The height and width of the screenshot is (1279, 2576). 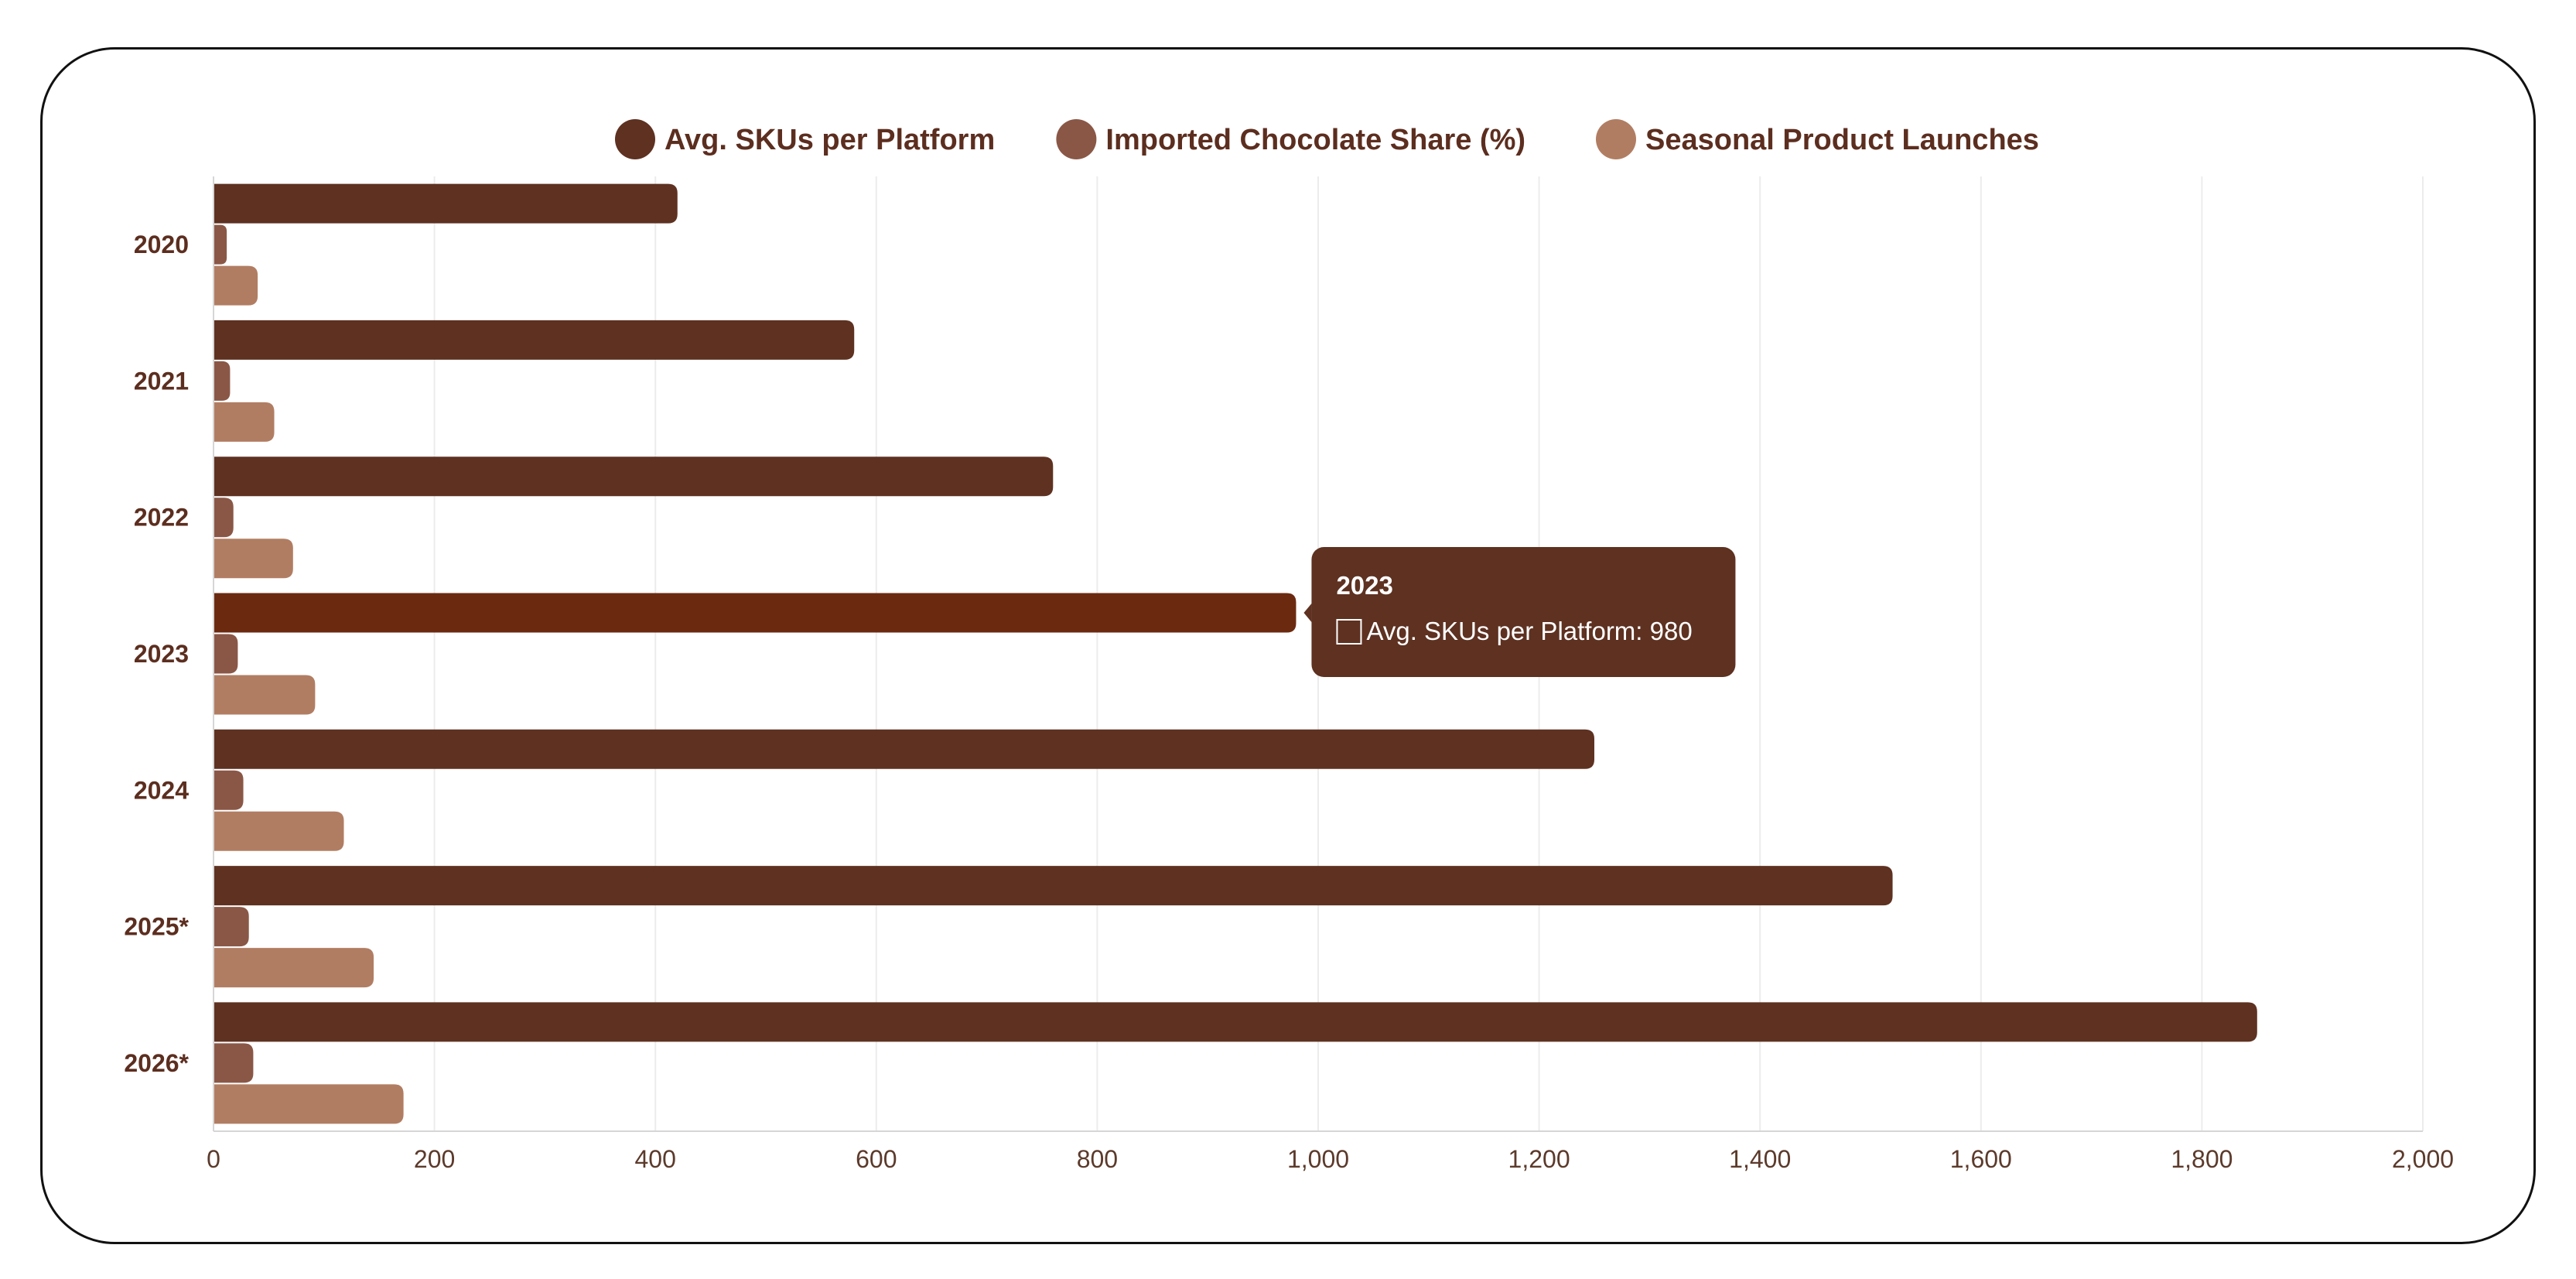 I want to click on legend-item: Avg. SKUs per Platform, so click(x=805, y=139).